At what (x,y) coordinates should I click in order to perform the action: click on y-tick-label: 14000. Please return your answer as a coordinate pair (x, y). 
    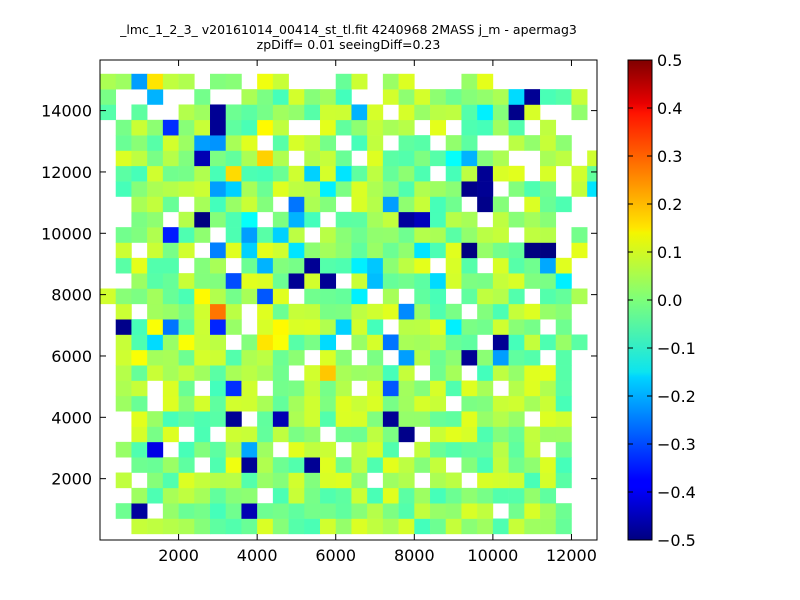
    Looking at the image, I should click on (66, 111).